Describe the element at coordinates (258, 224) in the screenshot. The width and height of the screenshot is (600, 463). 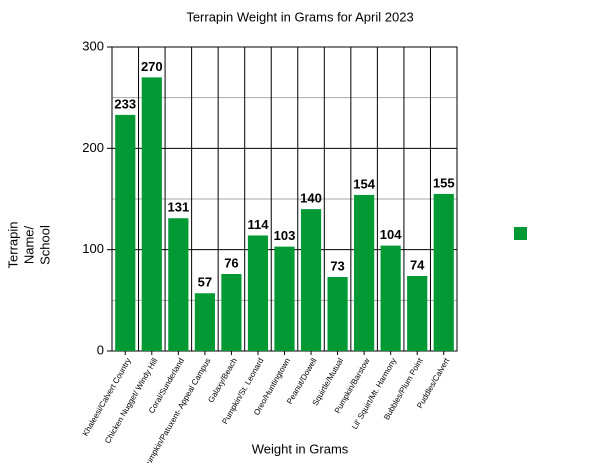
I see `value-label: 114` at that location.